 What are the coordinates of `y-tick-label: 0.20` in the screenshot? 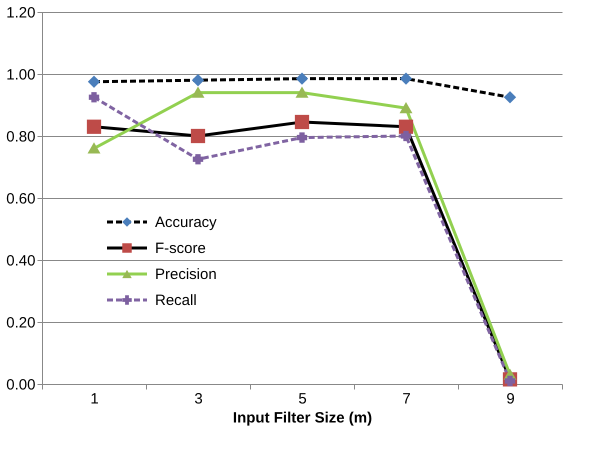 It's located at (21, 323).